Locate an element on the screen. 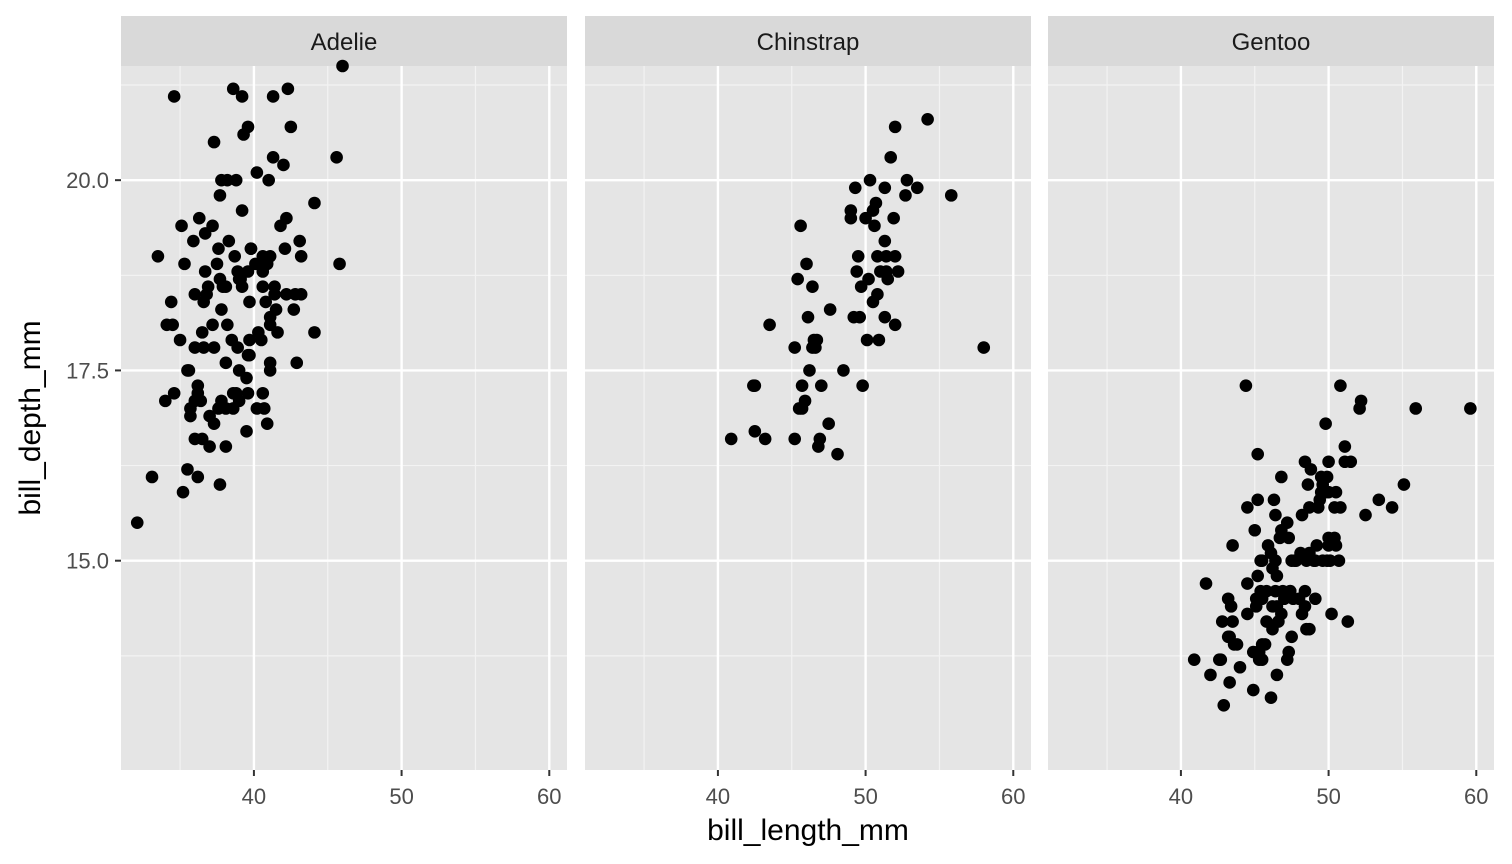  y-tick-label: 15.0 is located at coordinates (87, 561).